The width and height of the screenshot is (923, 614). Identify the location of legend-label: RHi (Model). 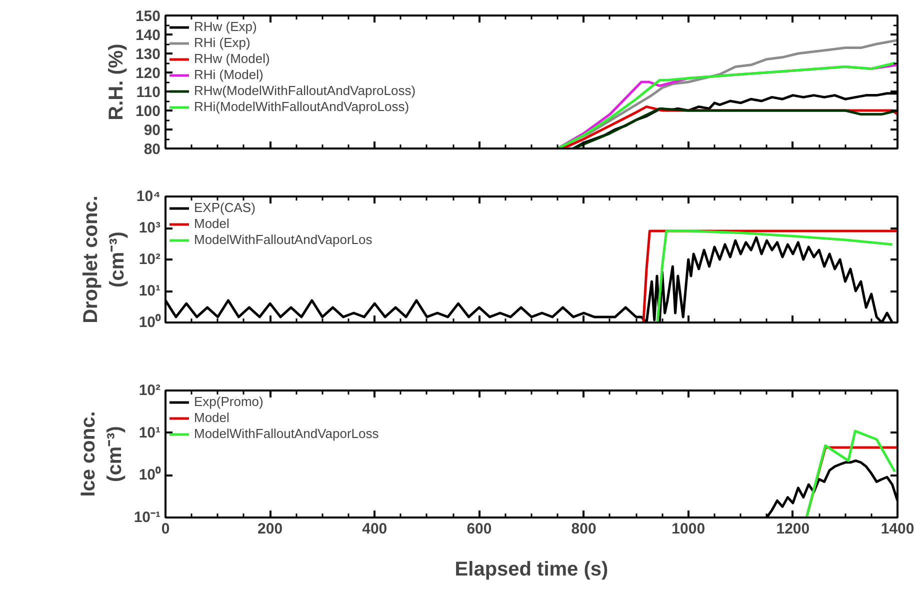
(229, 74).